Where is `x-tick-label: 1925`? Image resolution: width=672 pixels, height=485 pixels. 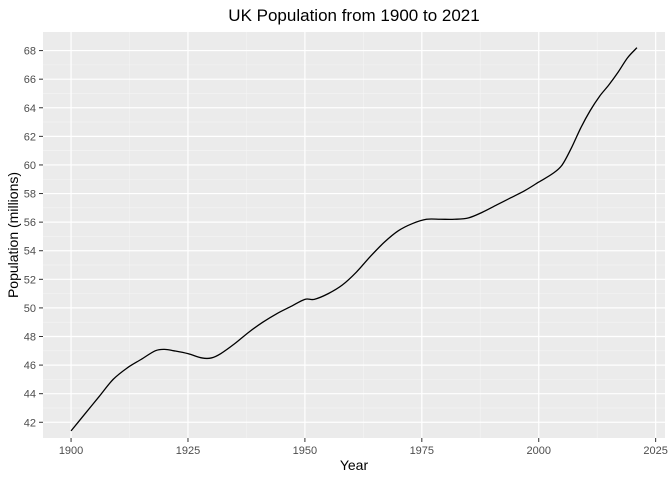
x-tick-label: 1925 is located at coordinates (188, 451).